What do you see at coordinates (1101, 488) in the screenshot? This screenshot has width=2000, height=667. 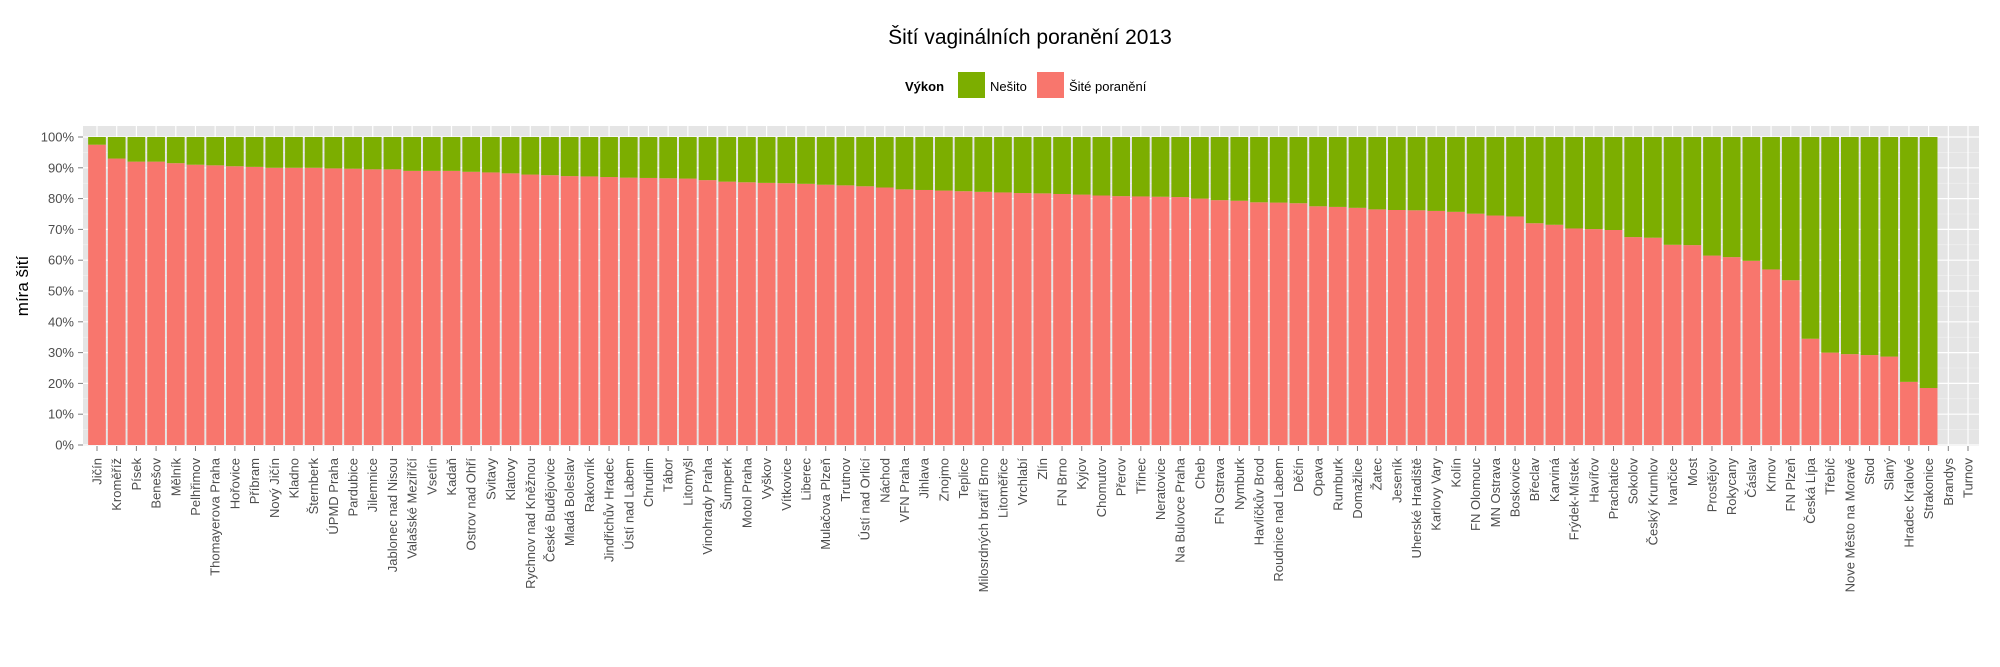 I see `x-tick-label: Chomutov` at bounding box center [1101, 488].